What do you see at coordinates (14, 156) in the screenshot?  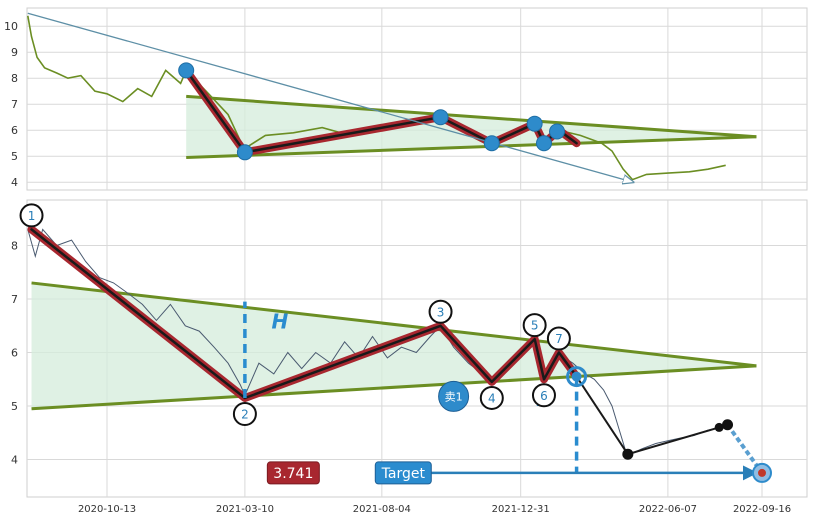 I see `overview-y-tick-label: 5` at bounding box center [14, 156].